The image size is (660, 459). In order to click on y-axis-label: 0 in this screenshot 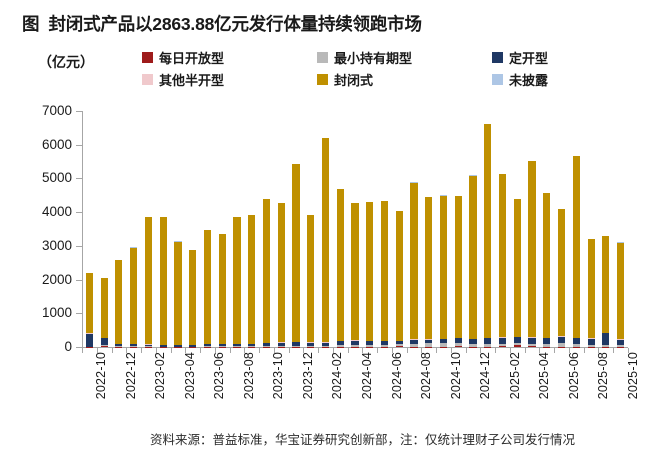, I will do `click(47, 347)`.